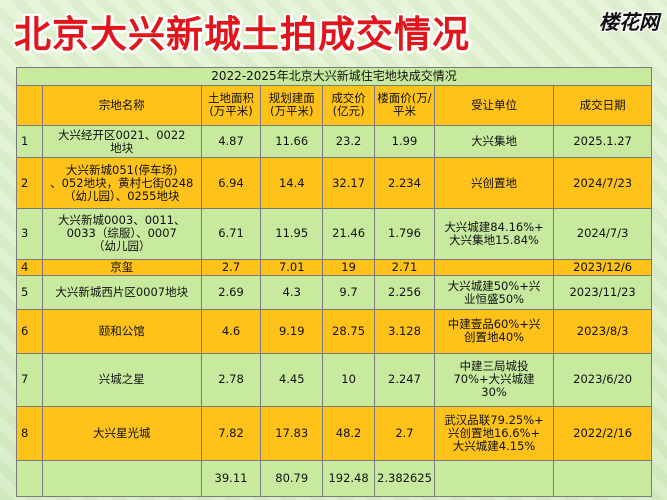  What do you see at coordinates (494, 105) in the screenshot?
I see `column-header: 受让单位` at bounding box center [494, 105].